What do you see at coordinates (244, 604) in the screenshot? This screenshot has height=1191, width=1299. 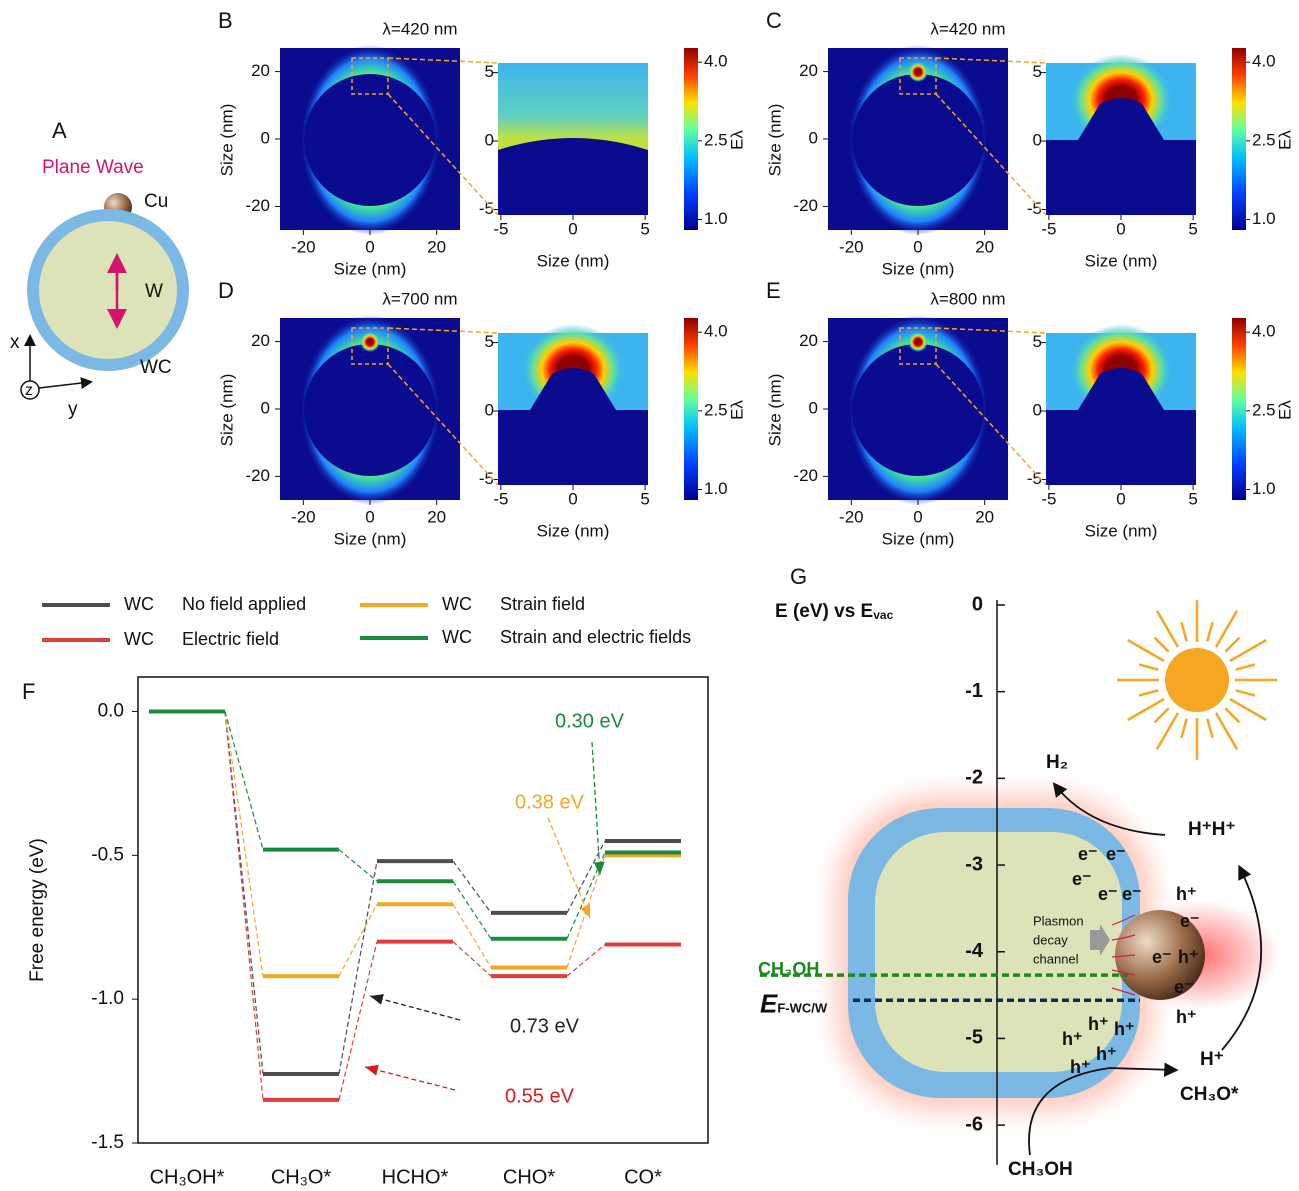 I see `legend-label: No field applied` at bounding box center [244, 604].